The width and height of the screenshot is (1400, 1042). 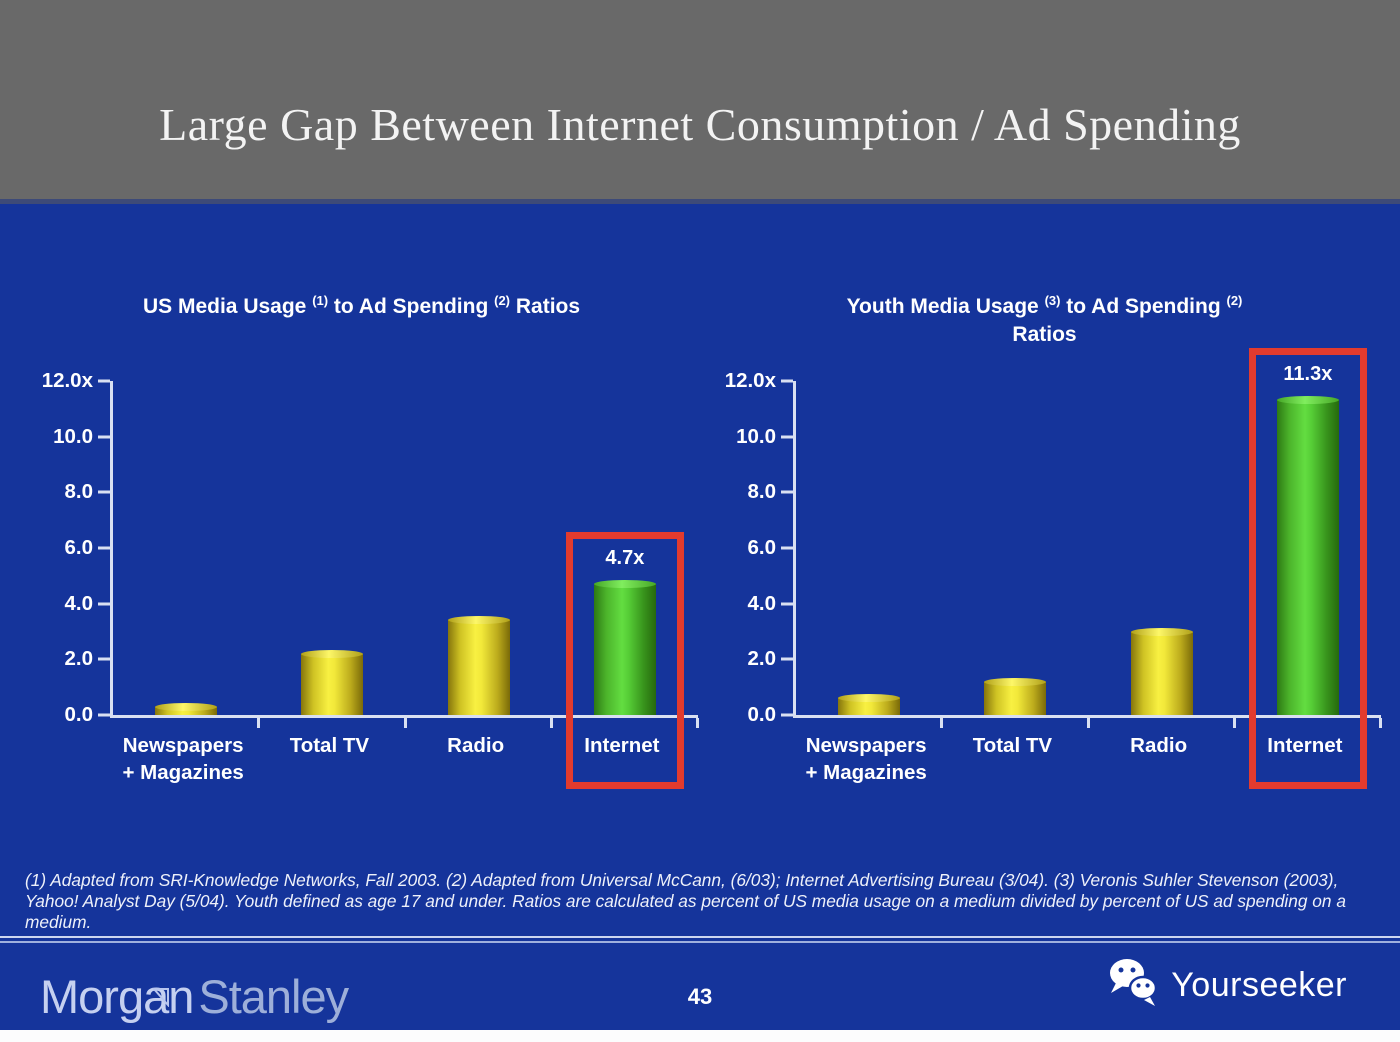 I want to click on watermark-label: Yourseeker, so click(x=1259, y=985).